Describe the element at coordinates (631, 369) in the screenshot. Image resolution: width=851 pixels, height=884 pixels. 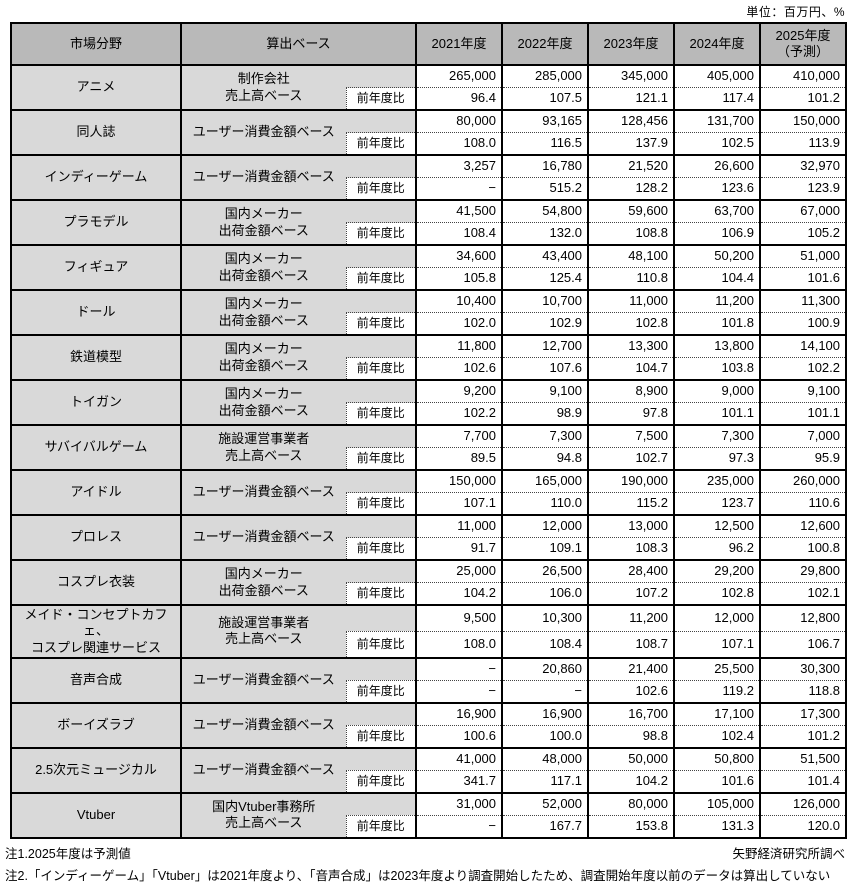
I see `yoy-ratio-cell: 104.7` at that location.